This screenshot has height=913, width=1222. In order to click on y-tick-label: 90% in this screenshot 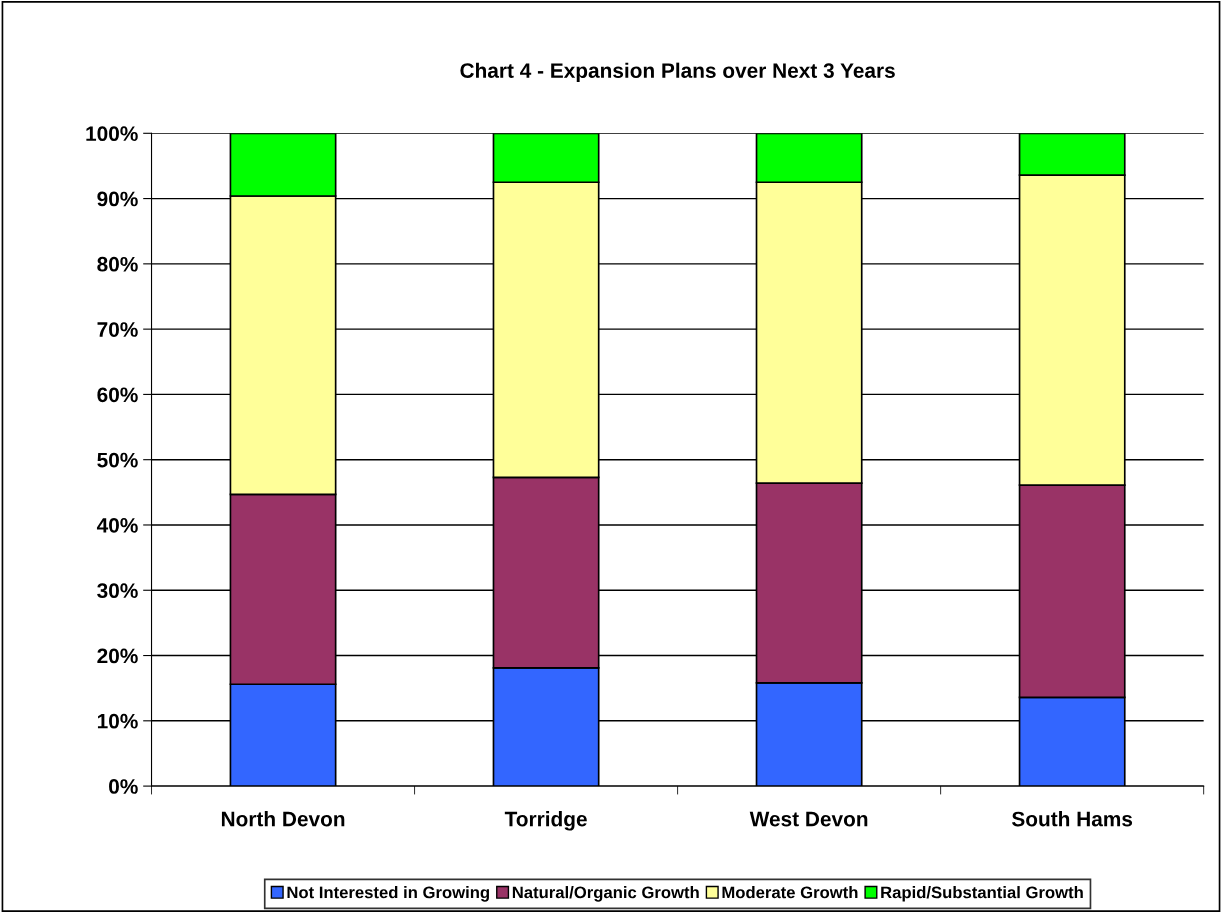, I will do `click(117, 199)`.